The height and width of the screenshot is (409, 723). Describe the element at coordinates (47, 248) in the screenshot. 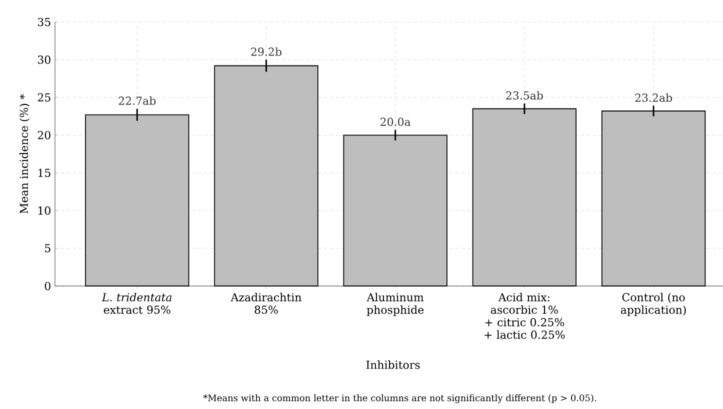

I see `y-tick-label: 5` at that location.